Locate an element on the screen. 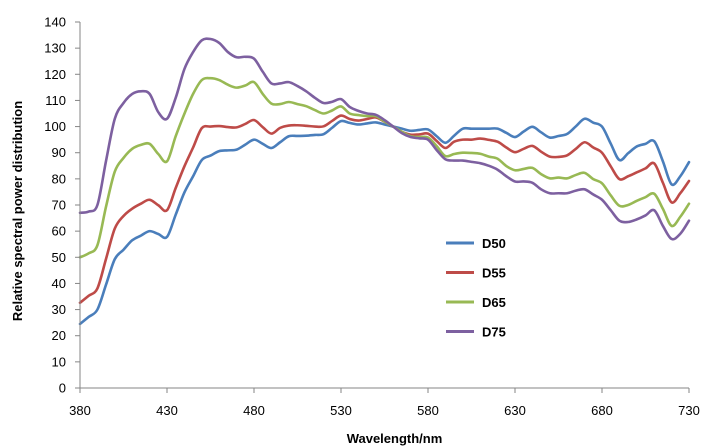  legend-label-d65: D65 is located at coordinates (494, 302).